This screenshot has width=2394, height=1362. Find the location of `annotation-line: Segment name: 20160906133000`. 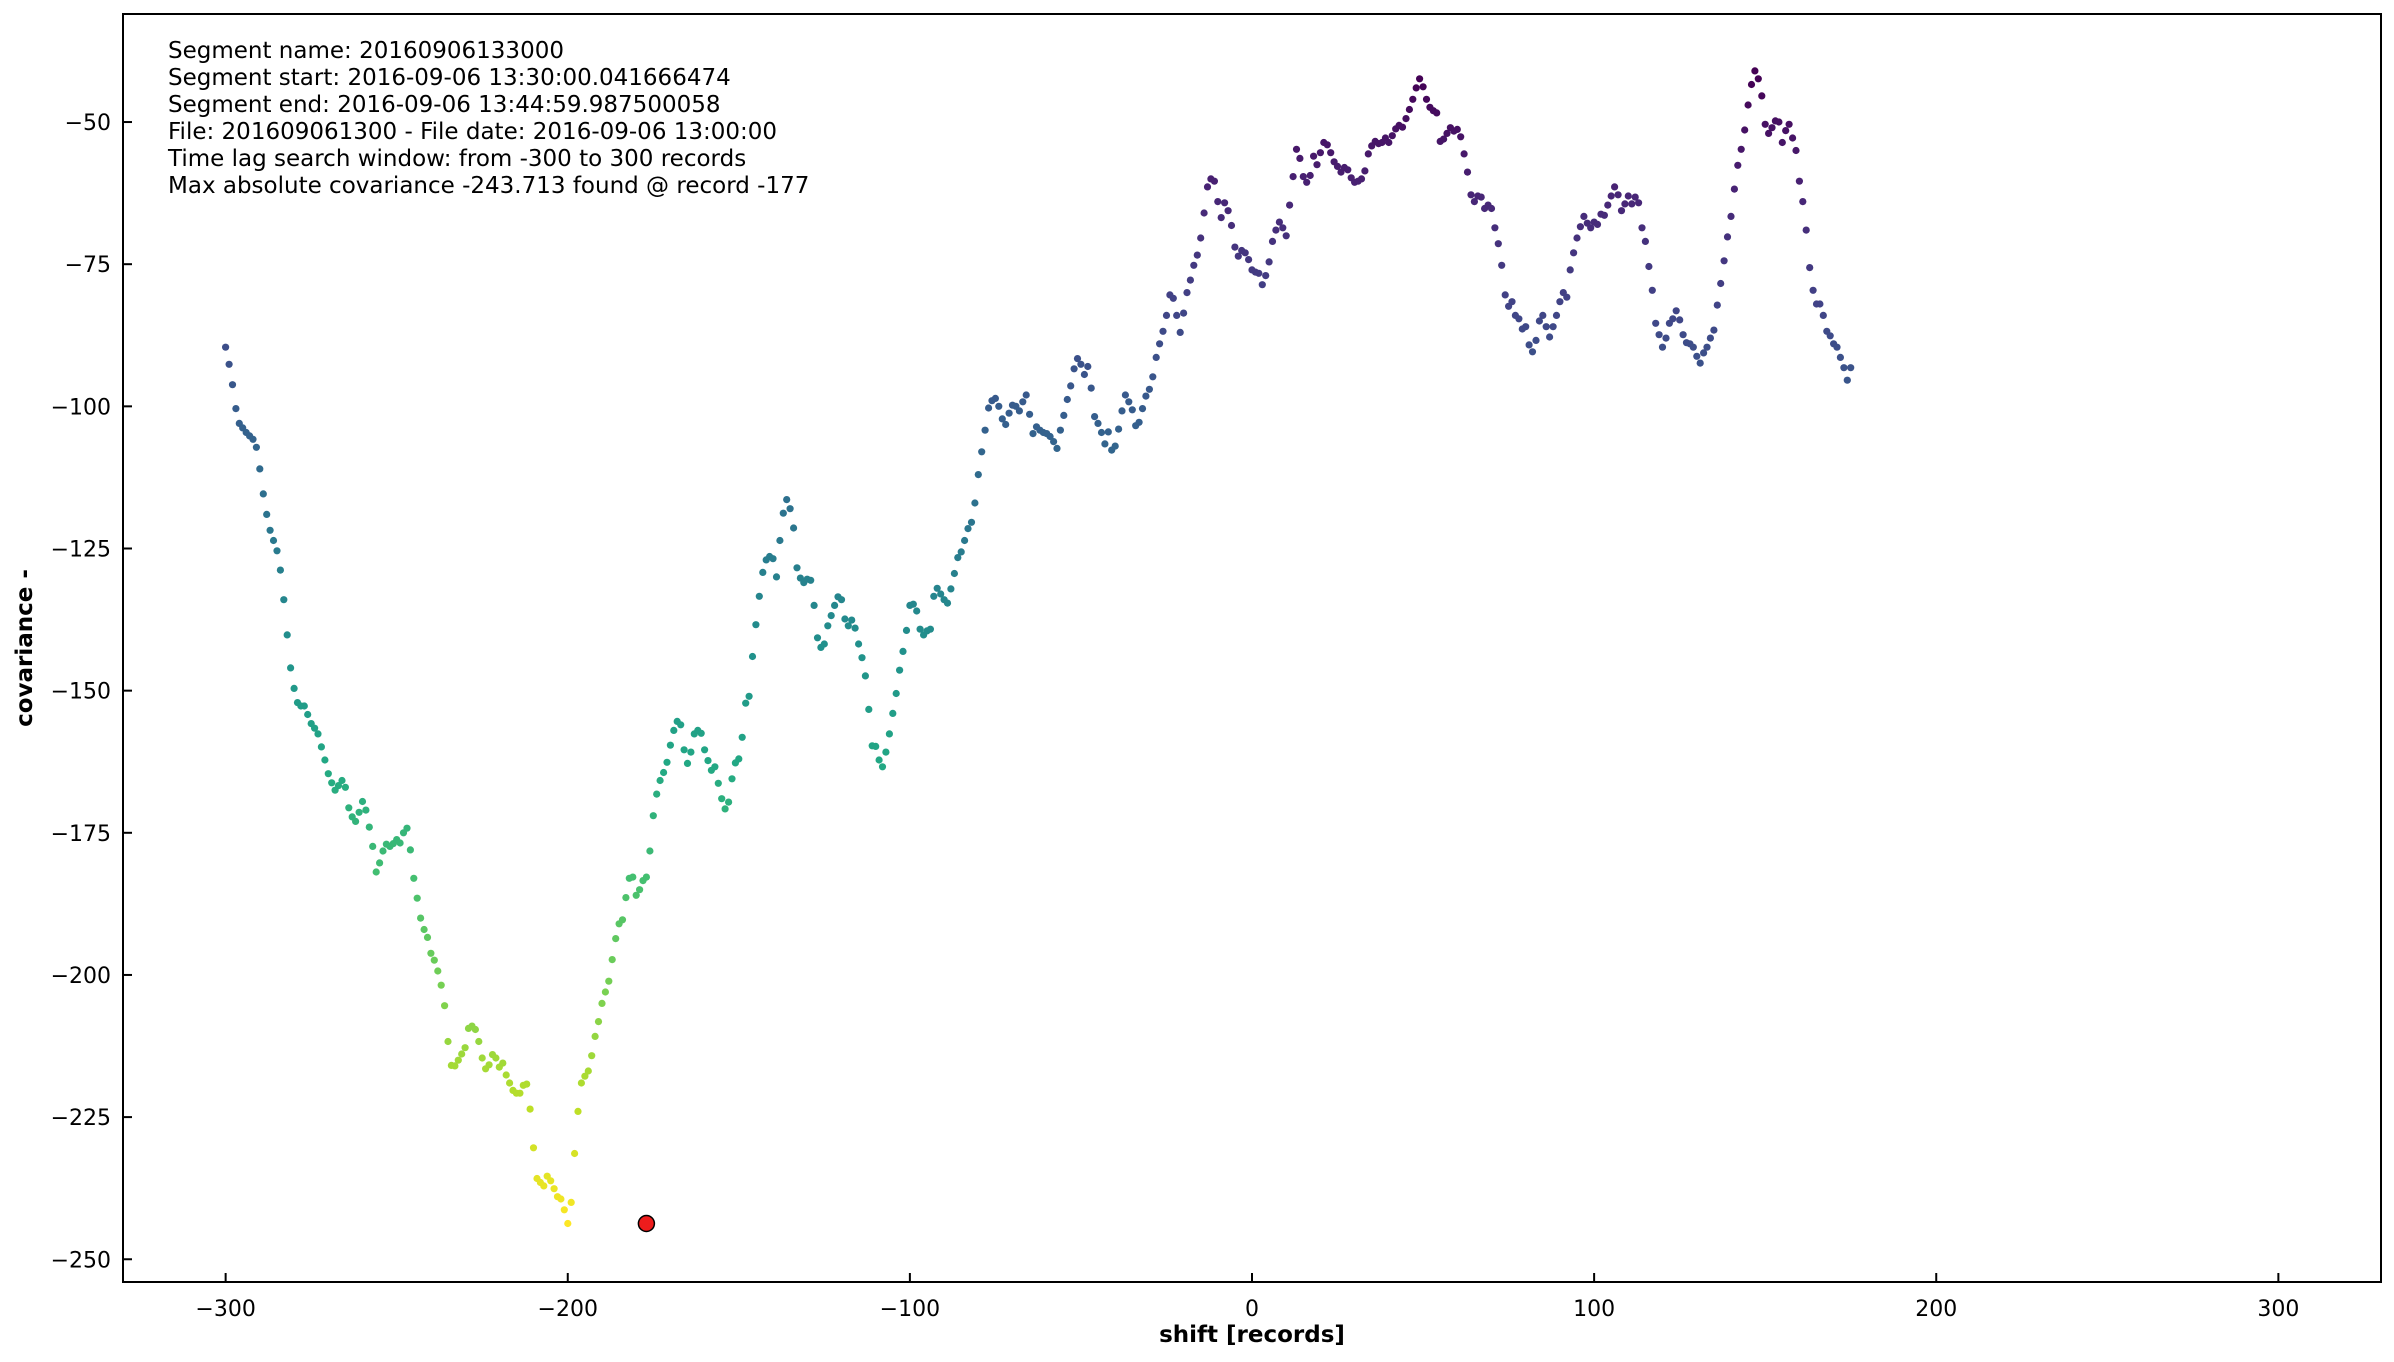

annotation-line: Segment name: 20160906133000 is located at coordinates (366, 51).